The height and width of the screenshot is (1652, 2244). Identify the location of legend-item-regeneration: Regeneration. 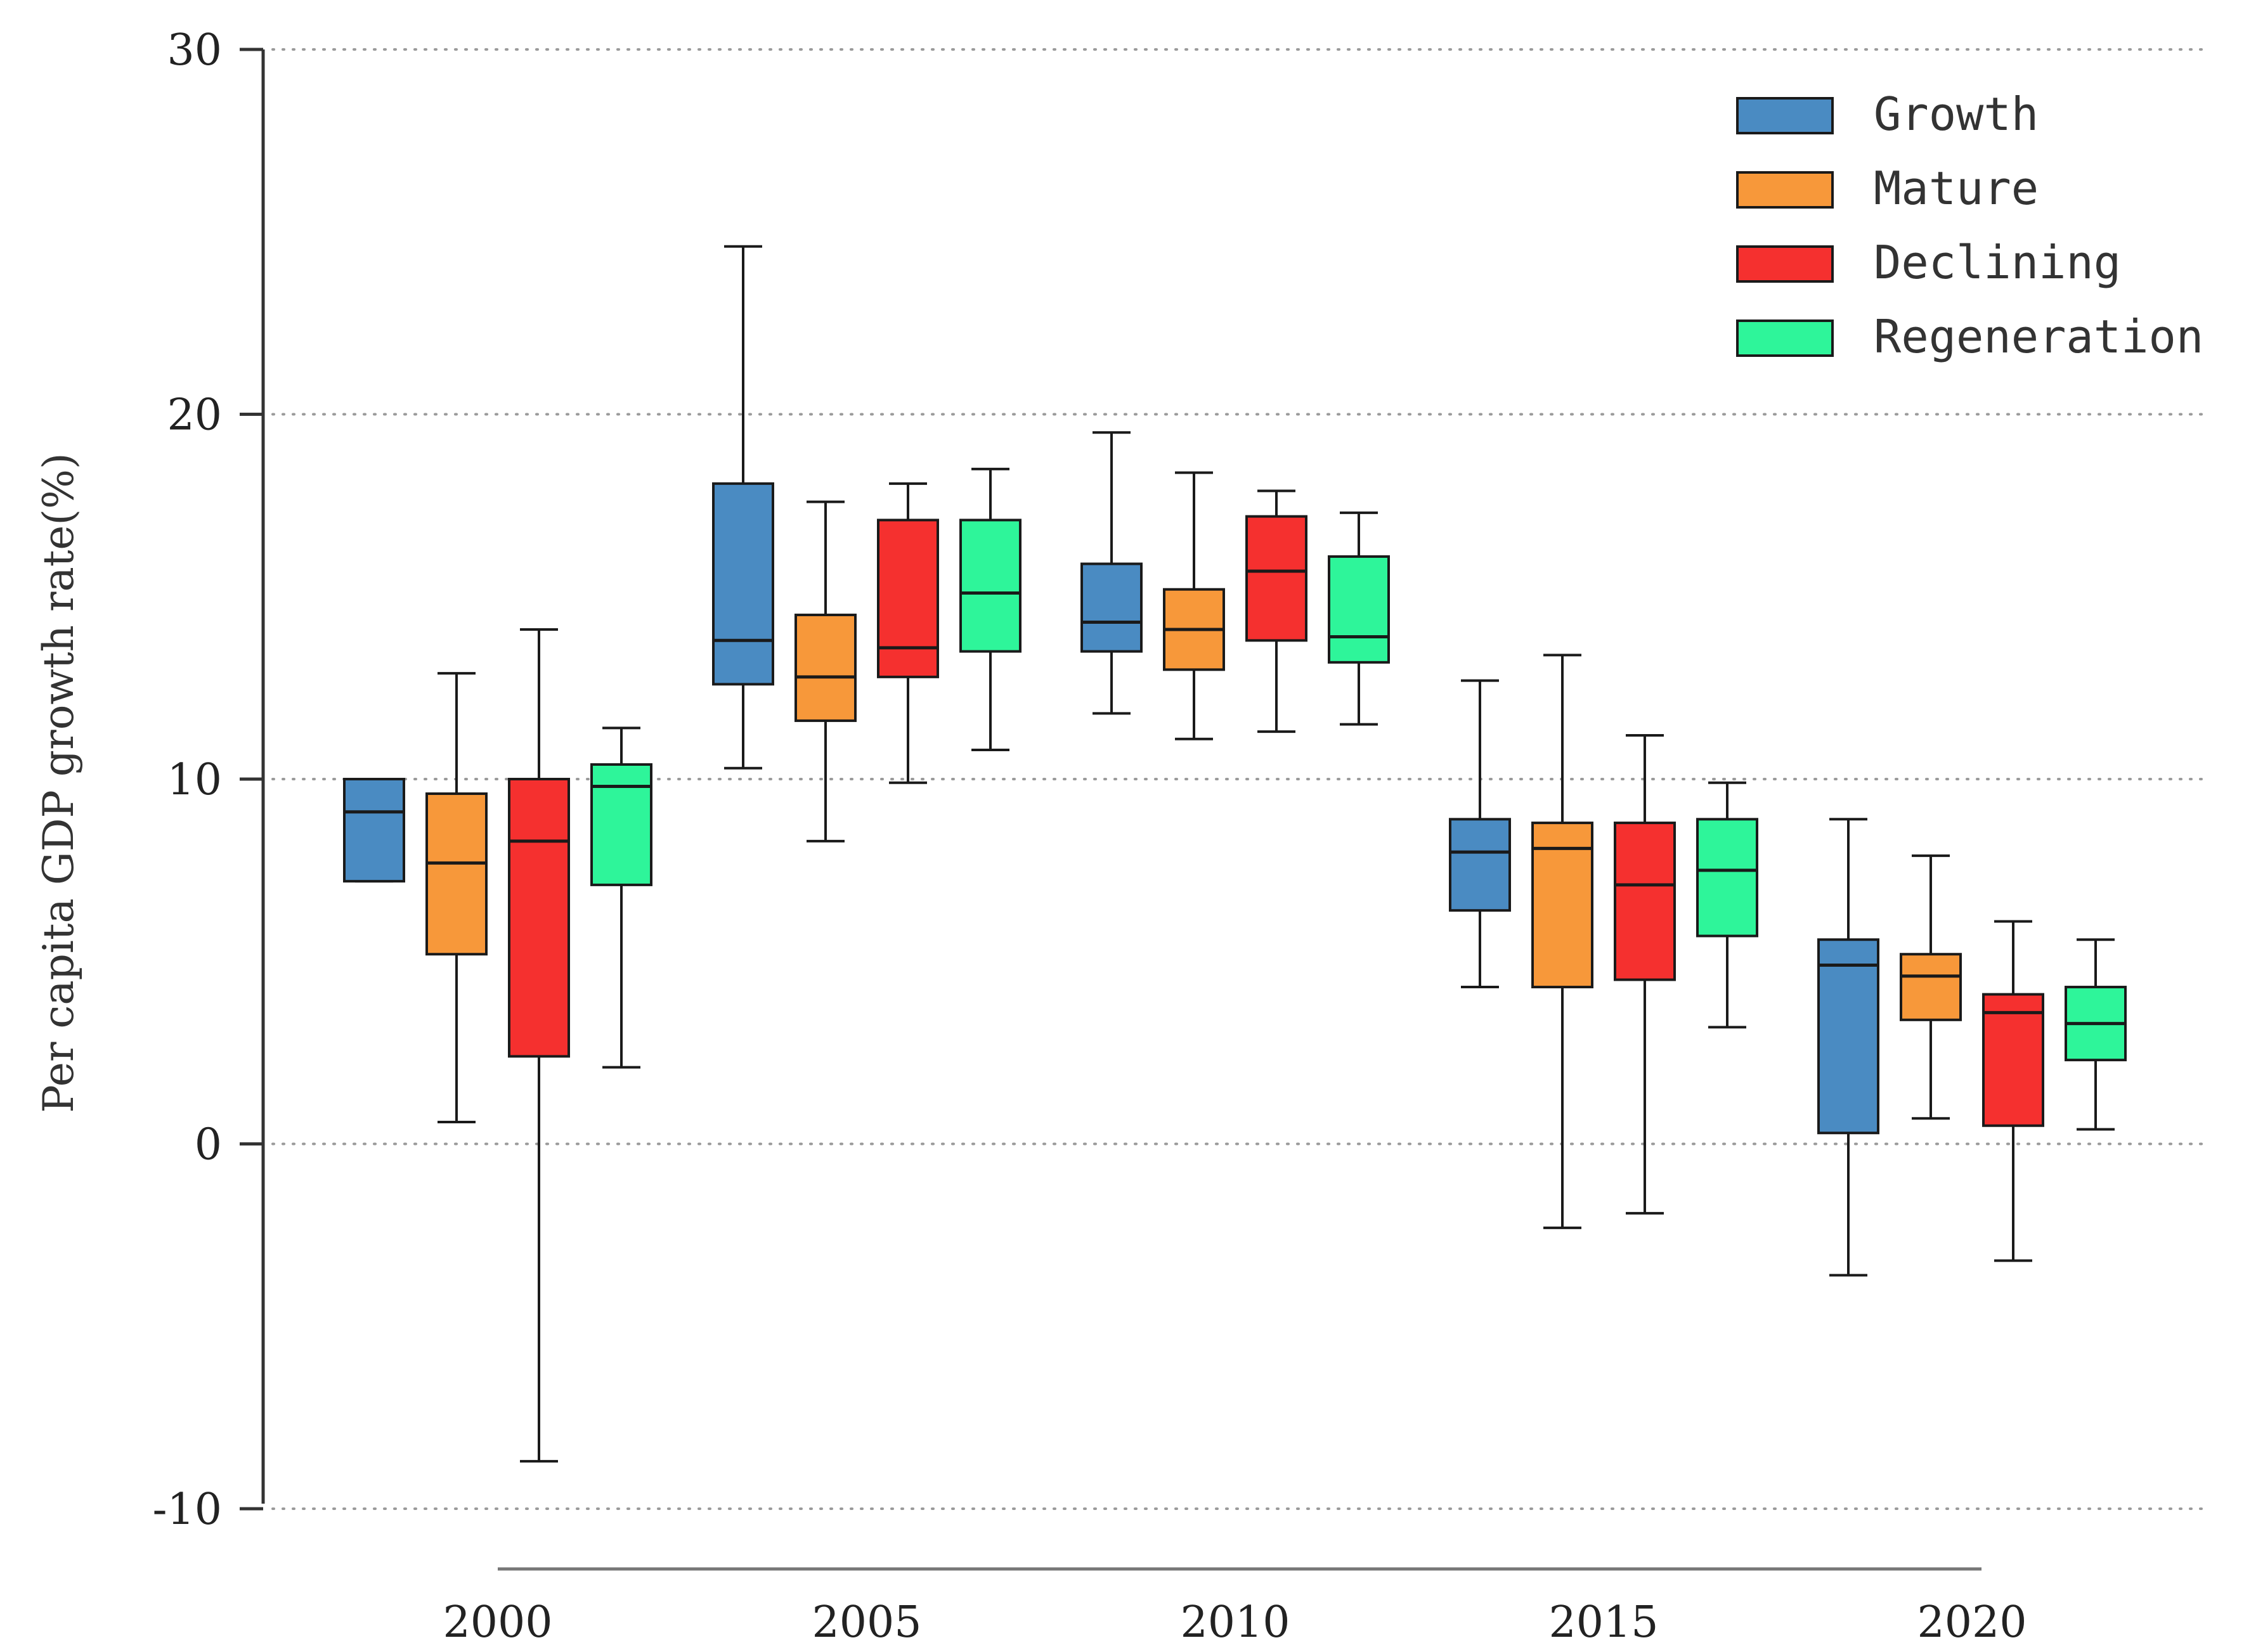
(1969, 336).